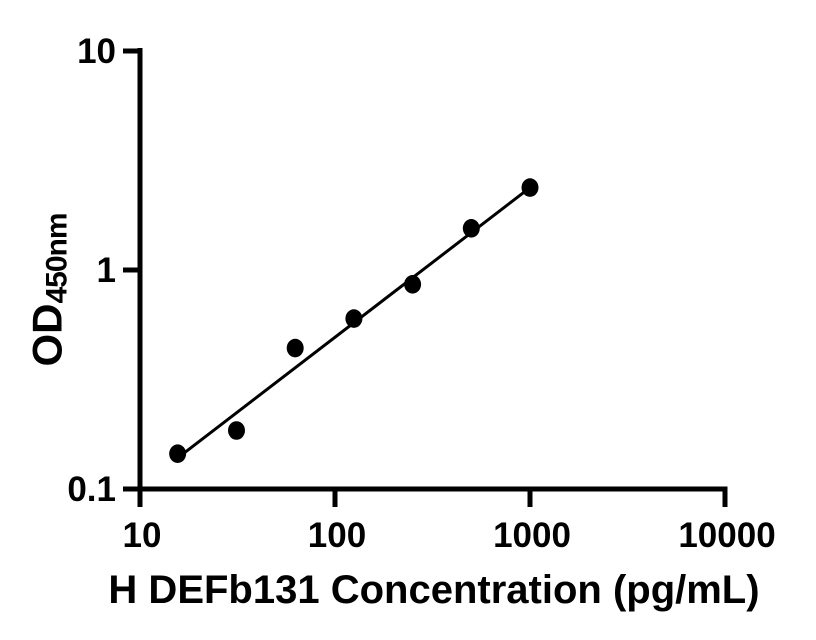 This screenshot has height=640, width=816. I want to click on x-tick-label: 10000, so click(726, 535).